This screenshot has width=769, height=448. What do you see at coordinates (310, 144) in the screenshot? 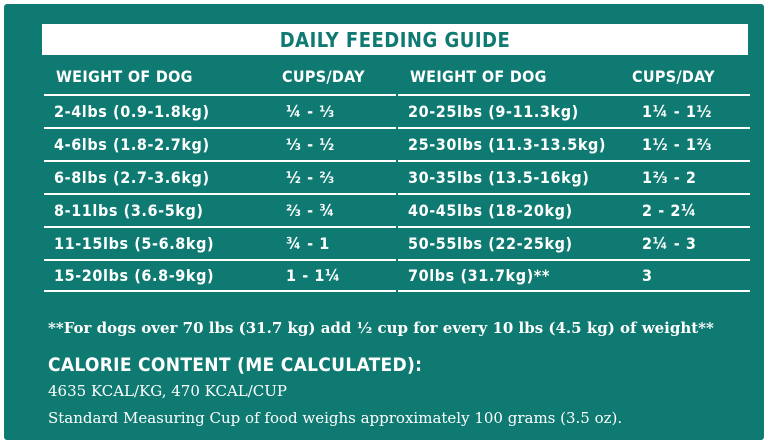
I see `cups-cell: ⅓ - ½` at bounding box center [310, 144].